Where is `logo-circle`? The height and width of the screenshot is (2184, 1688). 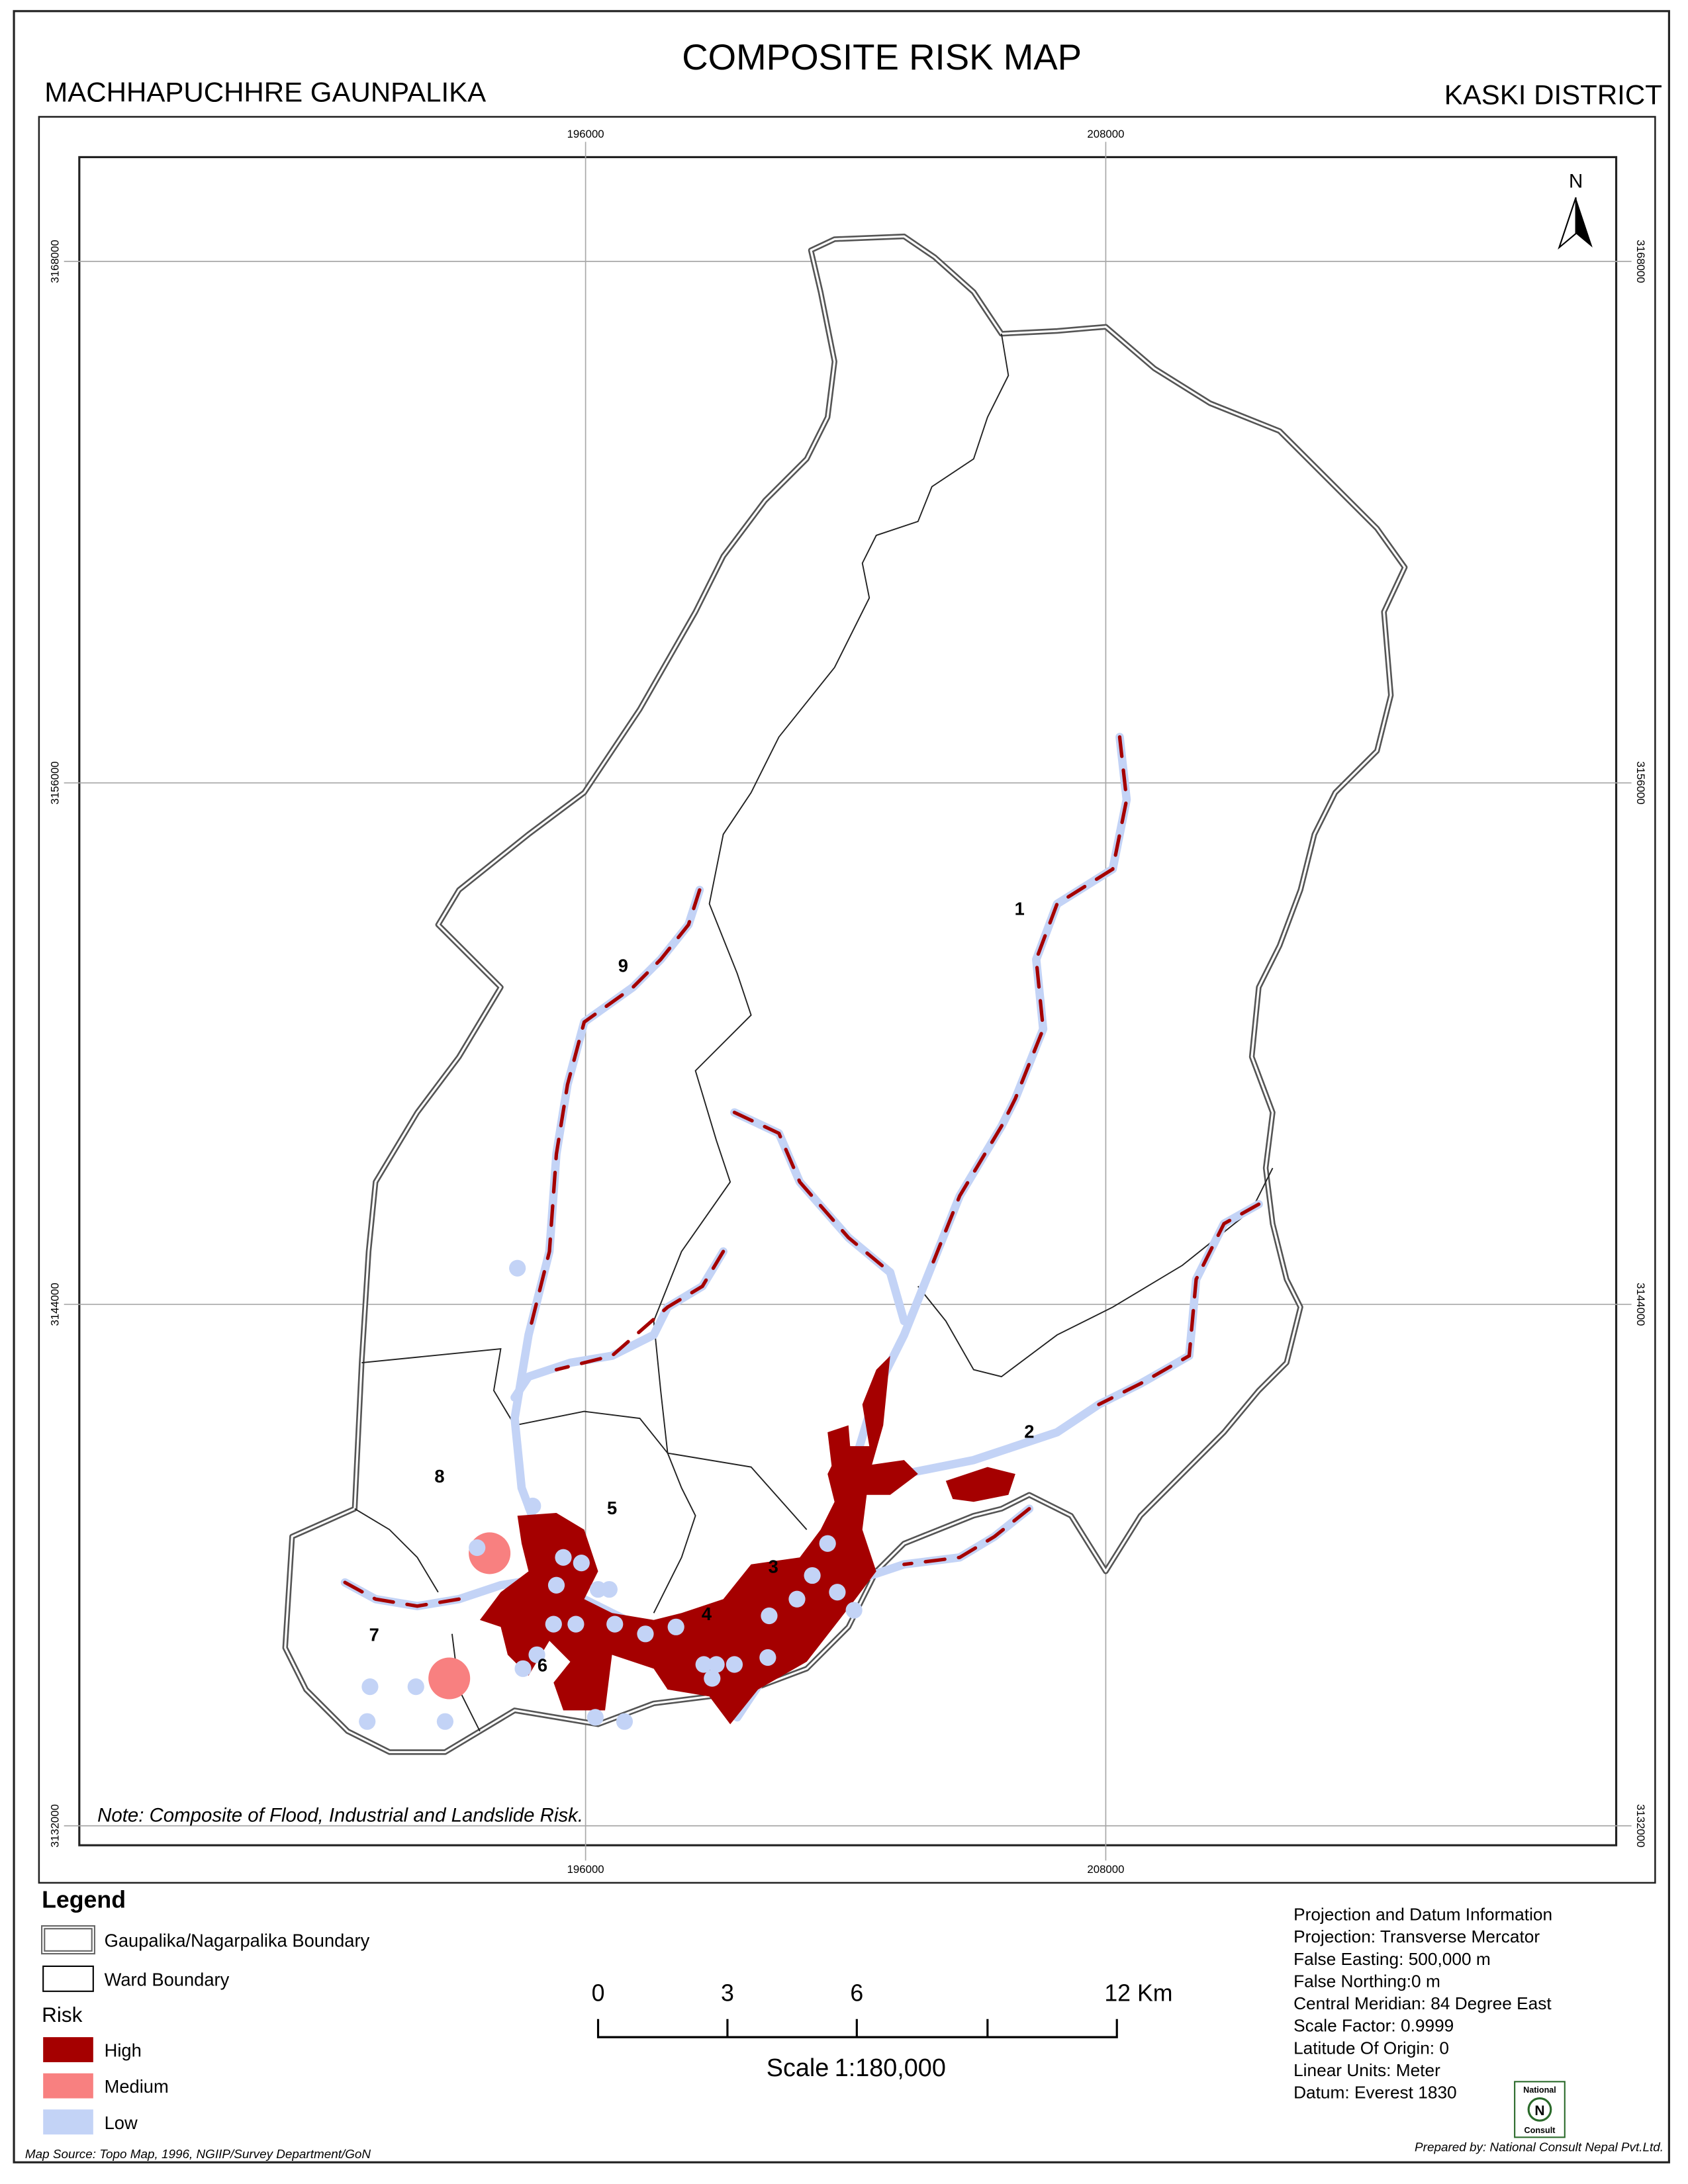
logo-circle is located at coordinates (1539, 2109).